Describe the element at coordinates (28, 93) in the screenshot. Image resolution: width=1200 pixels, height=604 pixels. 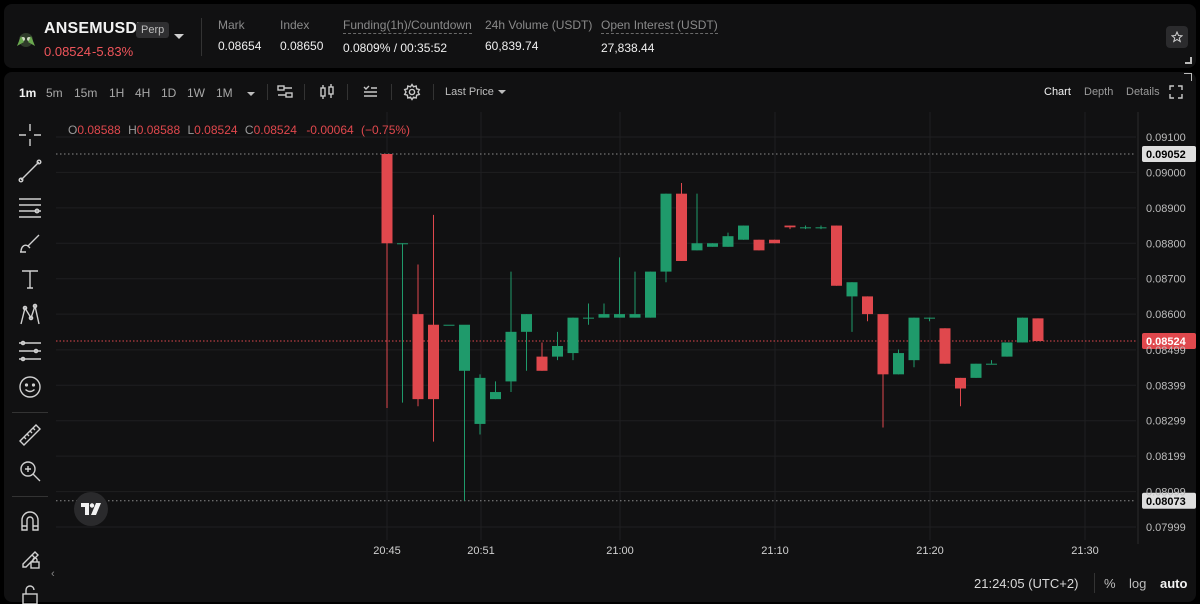
I see `timeframe-1m: 1m` at that location.